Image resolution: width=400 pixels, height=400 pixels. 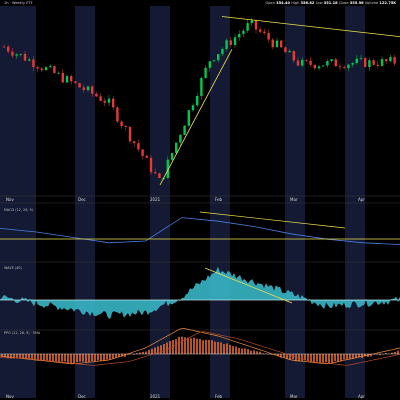 What do you see at coordinates (283, 3) in the screenshot?
I see `open-value: 354.40` at bounding box center [283, 3].